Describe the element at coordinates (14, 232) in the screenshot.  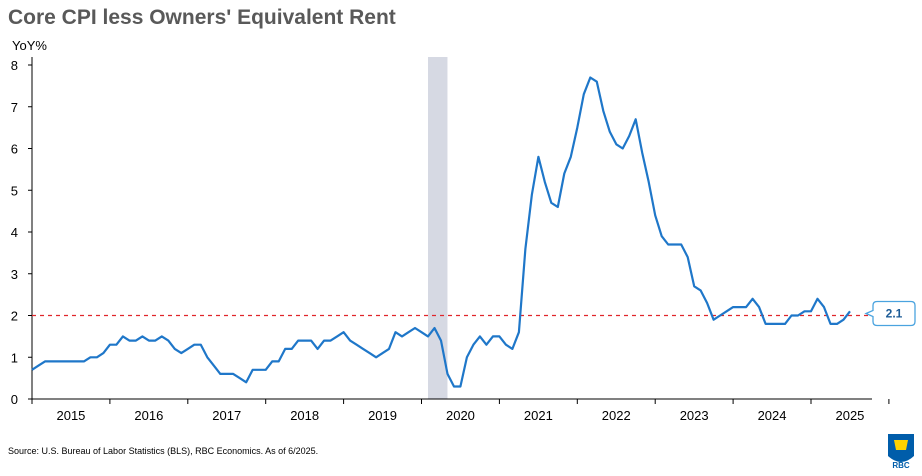
I see `y-tick-label: 4` at that location.